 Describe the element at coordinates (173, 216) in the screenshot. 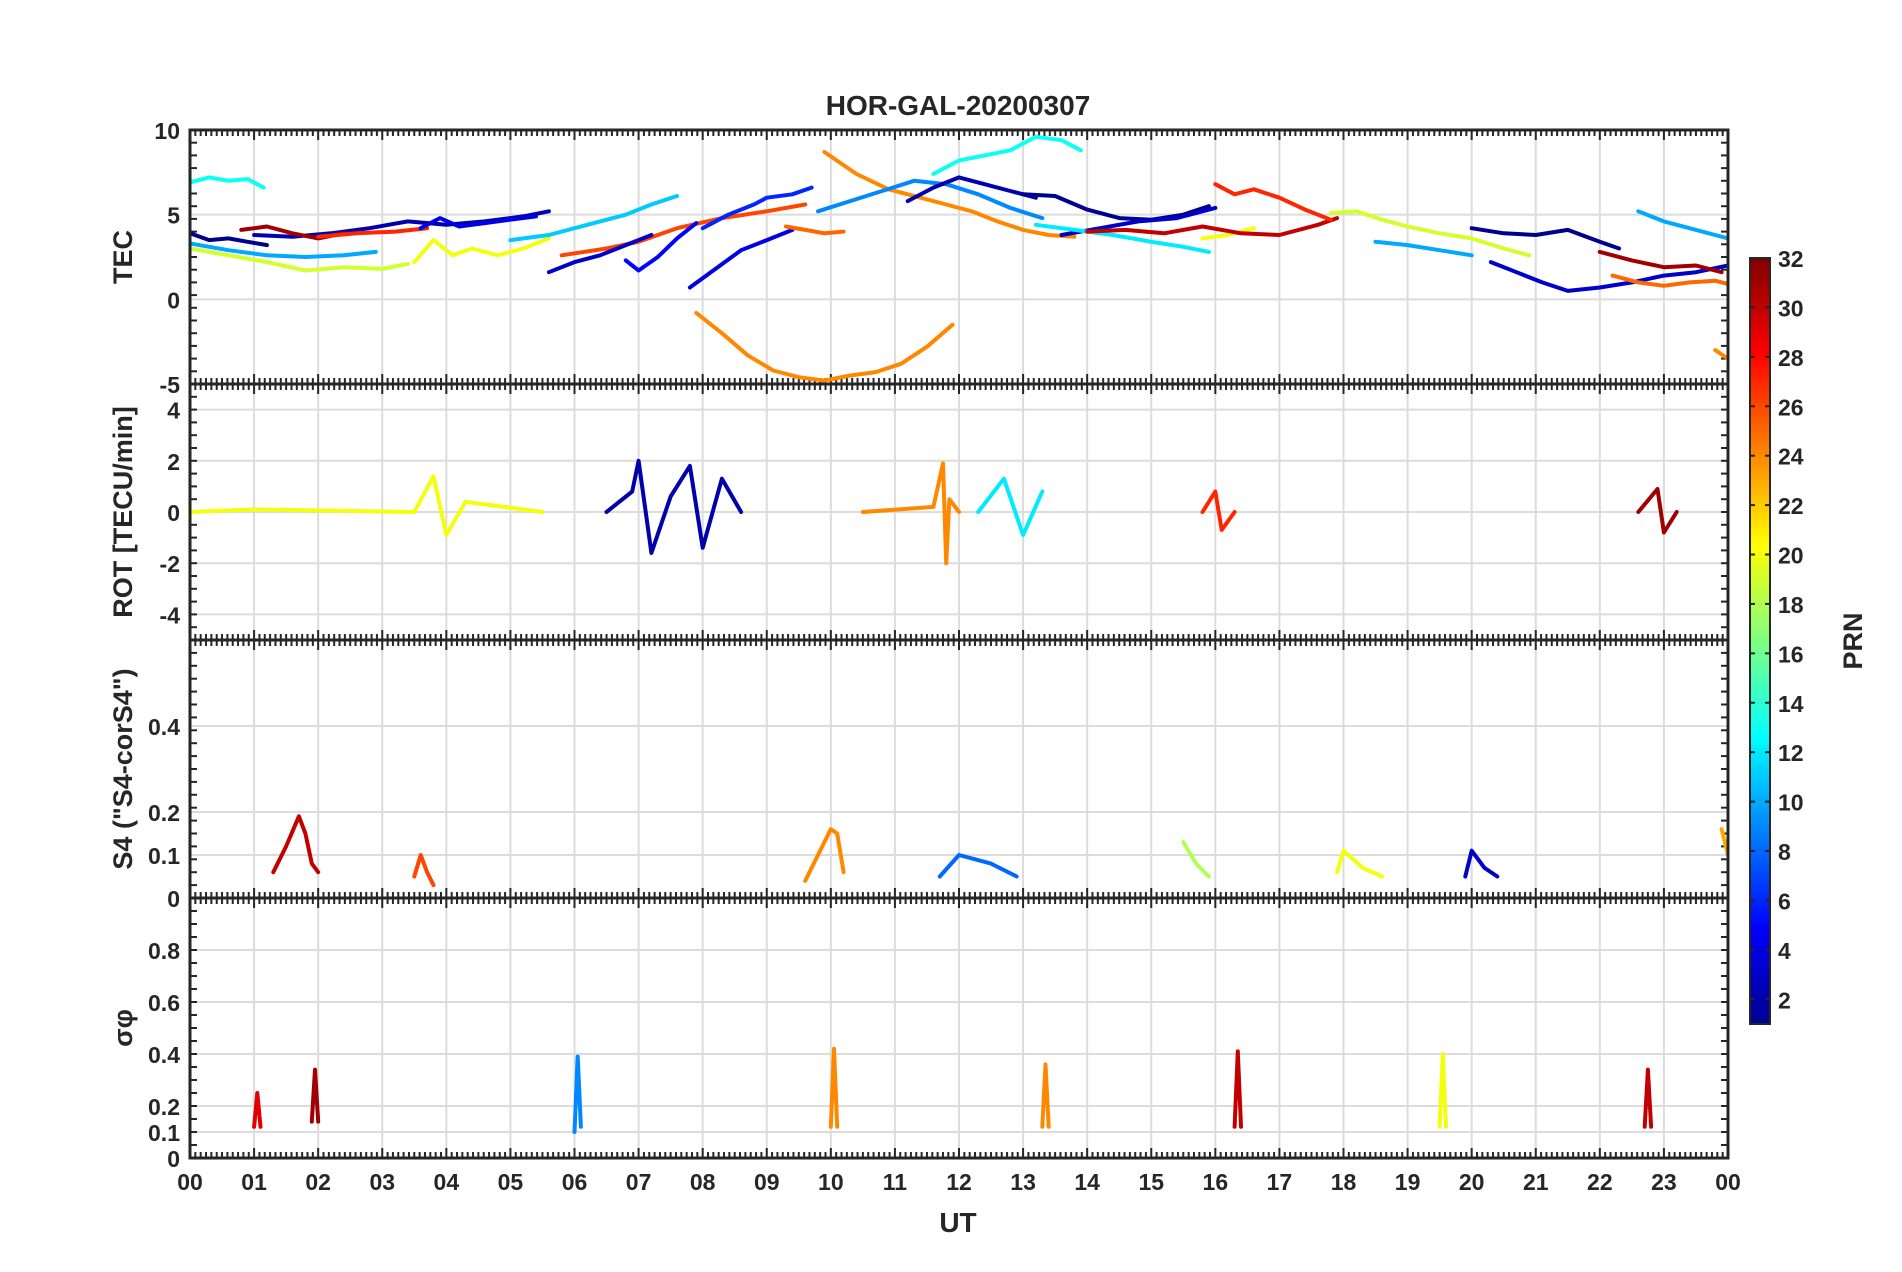

I see `y-tick-label: 5` at that location.